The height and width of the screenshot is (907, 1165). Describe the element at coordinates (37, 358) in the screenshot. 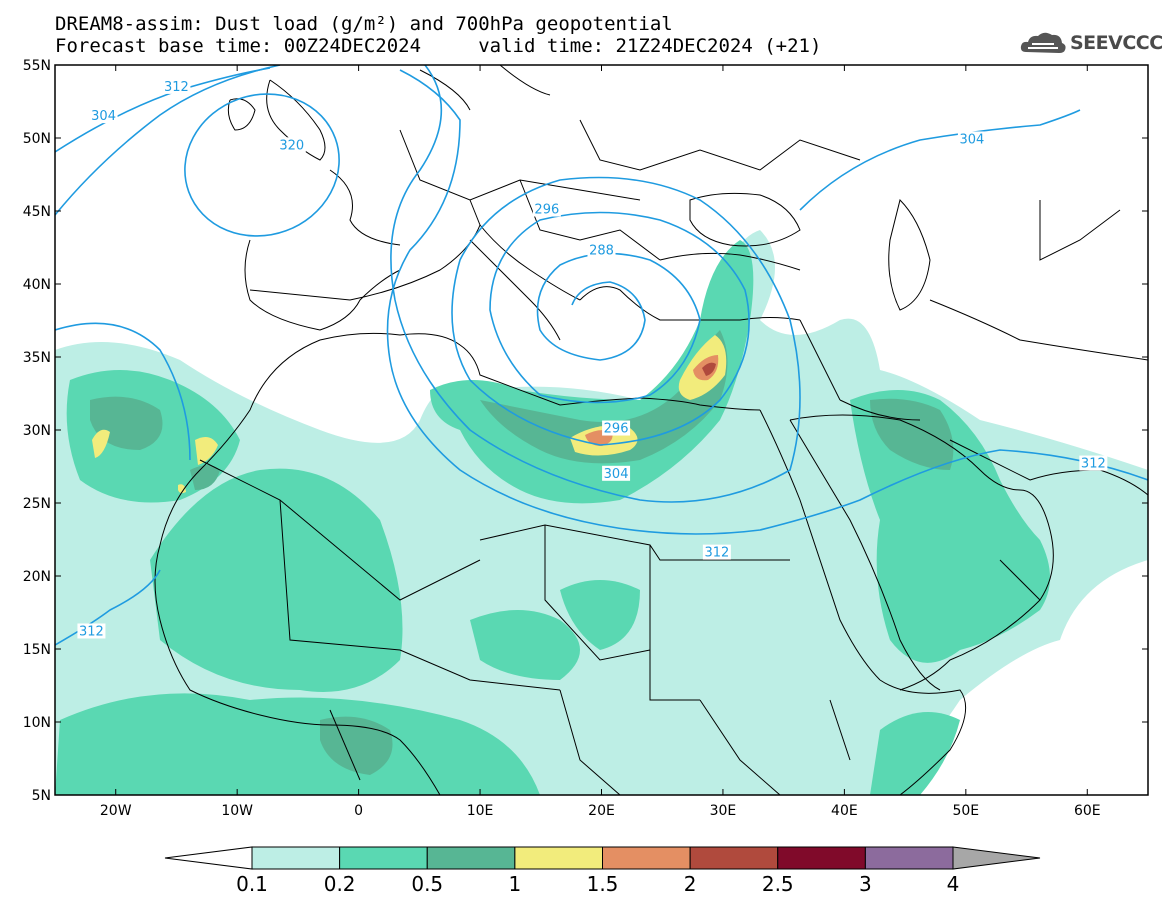

I see `lat-tick-label: 35N` at that location.